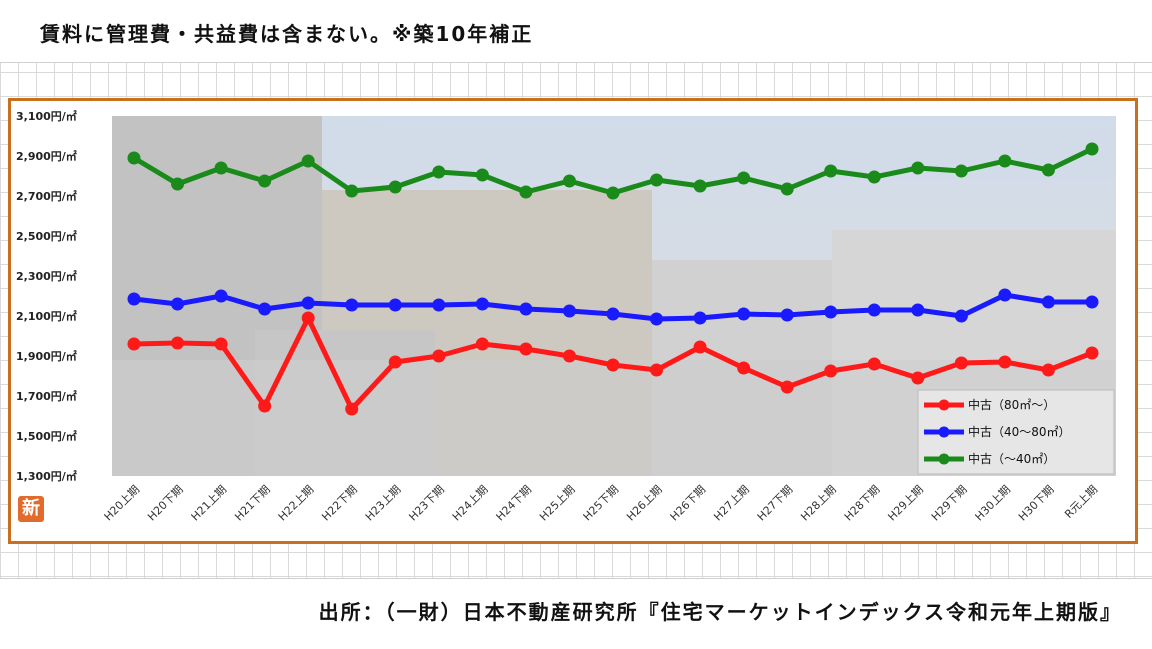 The height and width of the screenshot is (649, 1152). What do you see at coordinates (46, 316) in the screenshot?
I see `y-tick-label: 2,100円/㎡` at bounding box center [46, 316].